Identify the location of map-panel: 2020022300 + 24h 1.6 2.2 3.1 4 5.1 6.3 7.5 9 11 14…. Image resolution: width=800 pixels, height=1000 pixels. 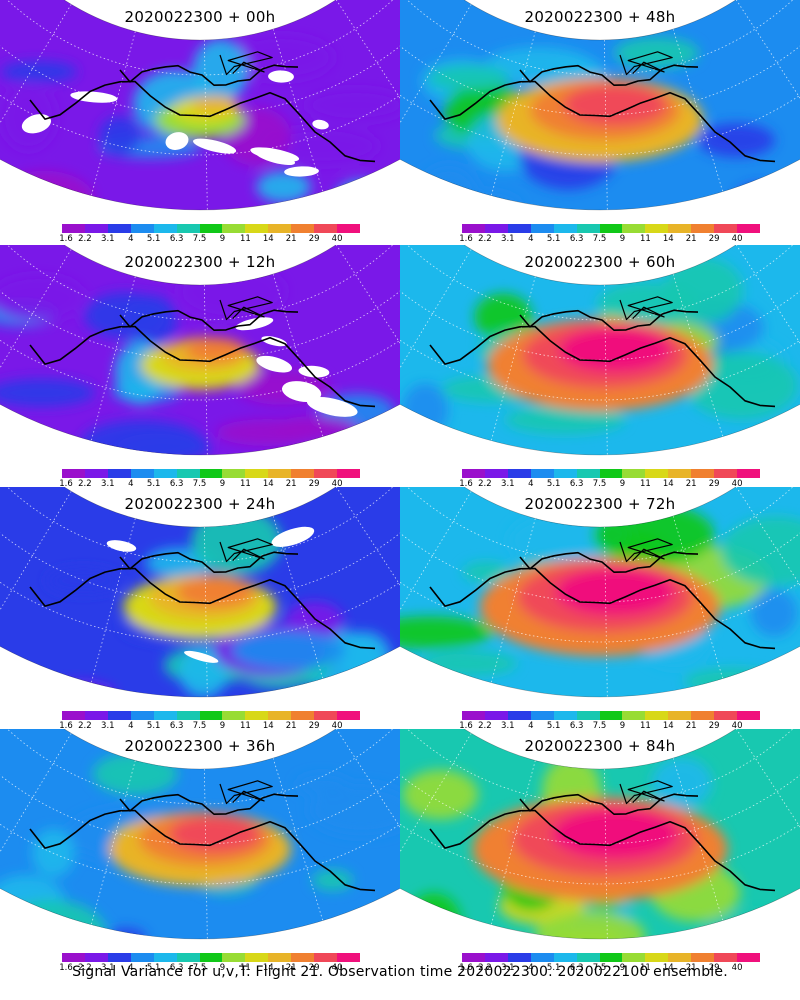
(200, 609).